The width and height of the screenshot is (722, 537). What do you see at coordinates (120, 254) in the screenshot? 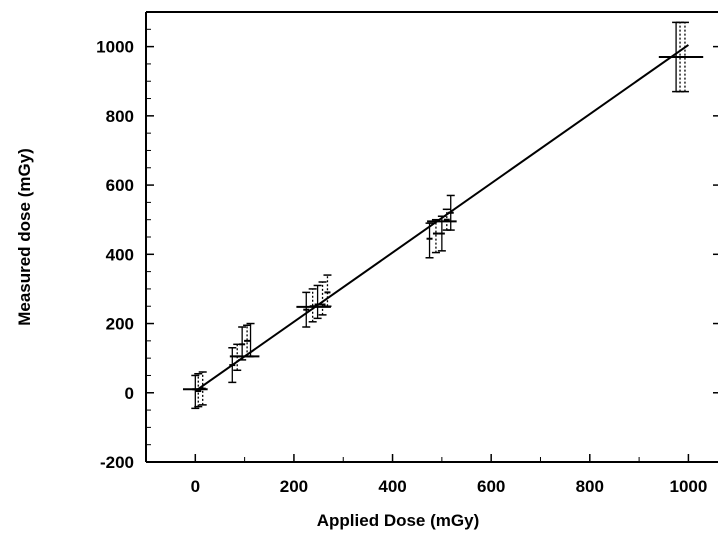
I see `y-tick-label: 400` at bounding box center [120, 254].